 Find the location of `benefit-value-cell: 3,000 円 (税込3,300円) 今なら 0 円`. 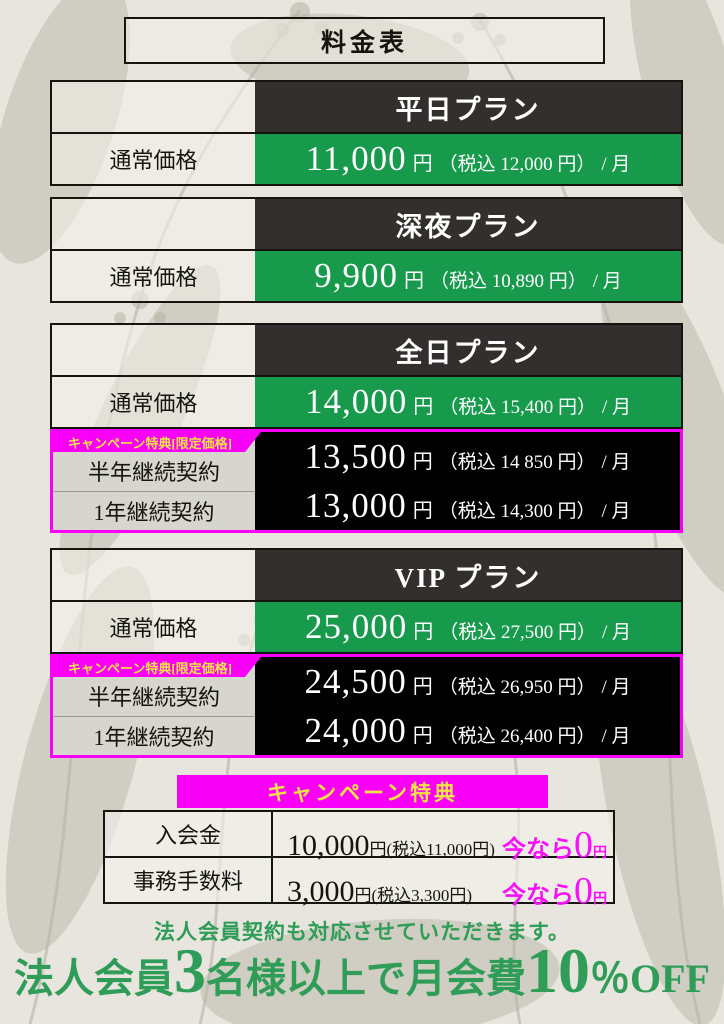

benefit-value-cell: 3,000 円 (税込3,300円) 今なら 0 円 is located at coordinates (443, 885).